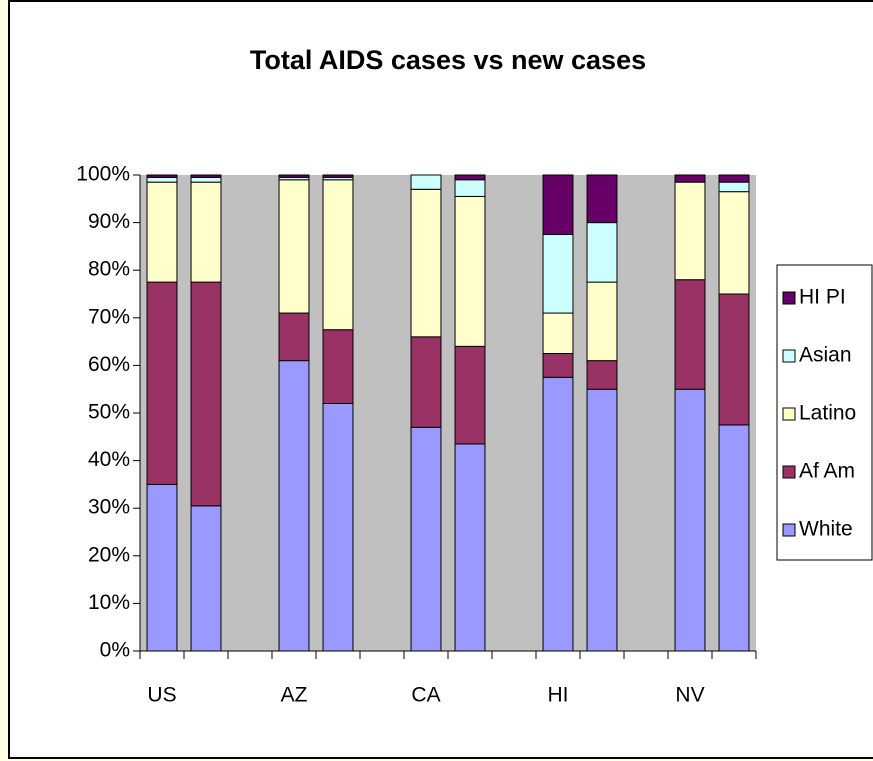 The image size is (873, 761). I want to click on x-tick-label: NV, so click(689, 695).